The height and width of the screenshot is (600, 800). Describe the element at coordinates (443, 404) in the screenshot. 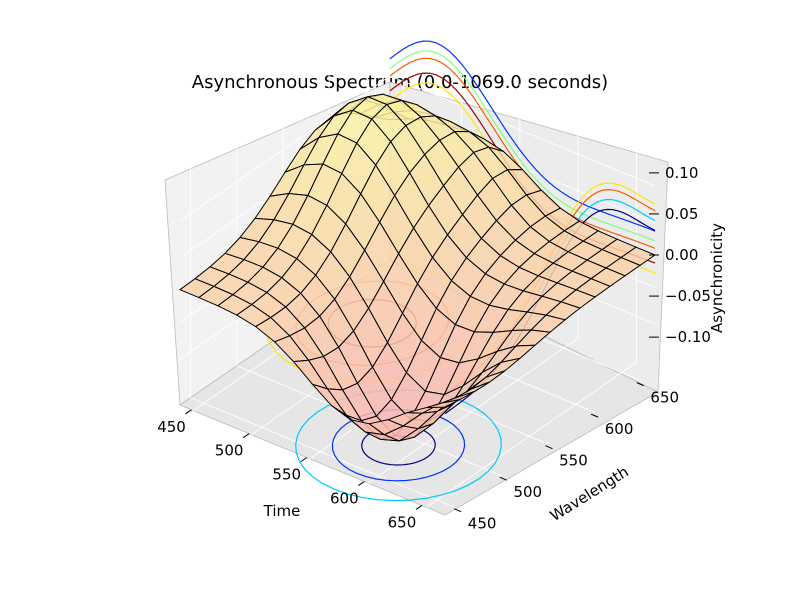

I see `surface-cell` at that location.